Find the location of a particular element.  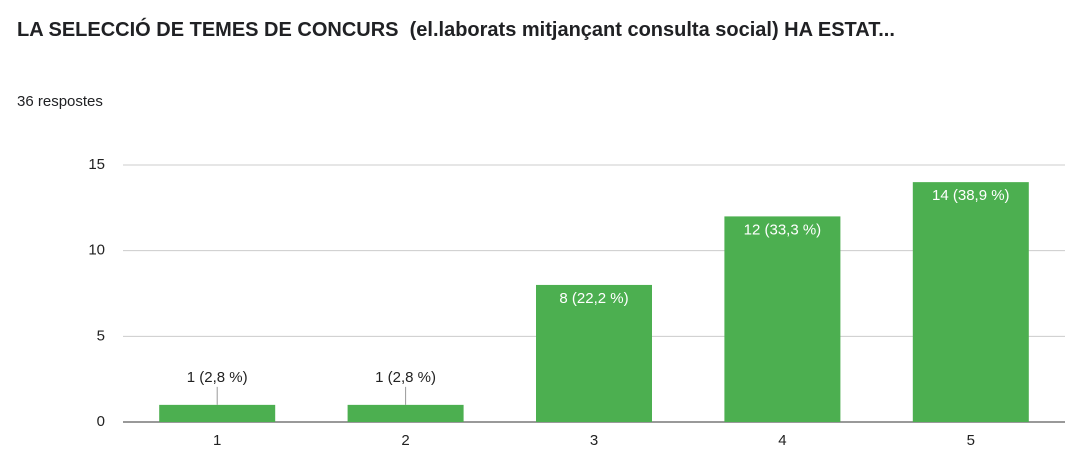

x-tick-label: 5 is located at coordinates (971, 440).